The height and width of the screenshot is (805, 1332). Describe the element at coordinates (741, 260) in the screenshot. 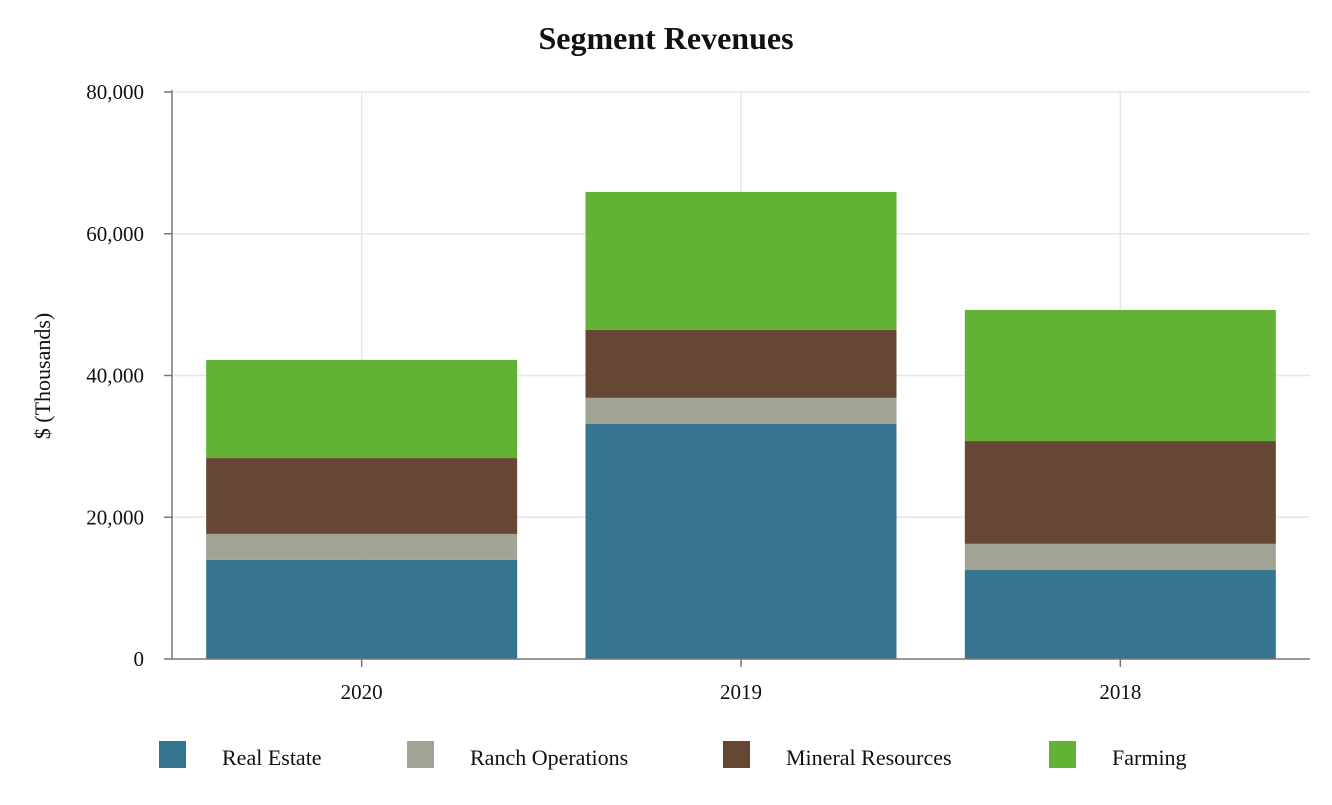

I see `bar-farming-2019` at that location.